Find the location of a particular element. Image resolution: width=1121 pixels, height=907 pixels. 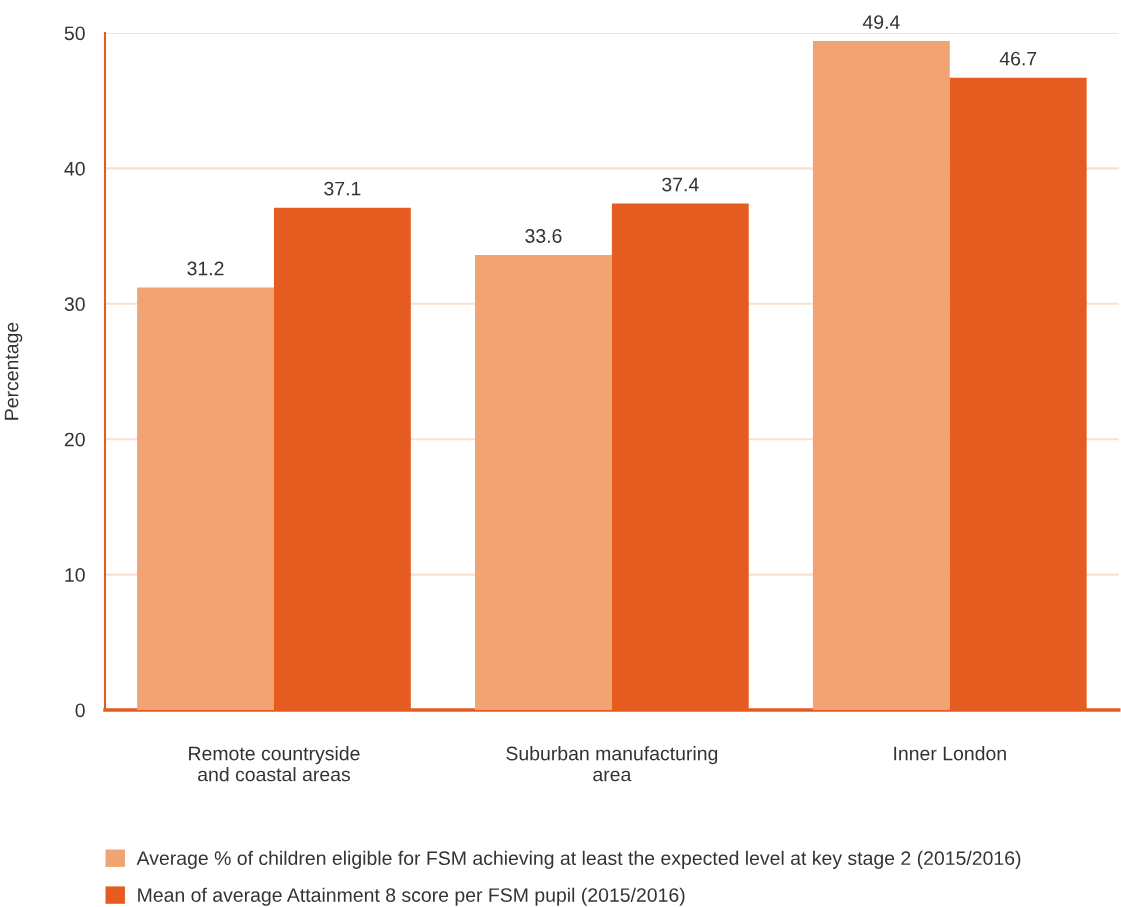

y-tick-label: 40 is located at coordinates (74, 168).